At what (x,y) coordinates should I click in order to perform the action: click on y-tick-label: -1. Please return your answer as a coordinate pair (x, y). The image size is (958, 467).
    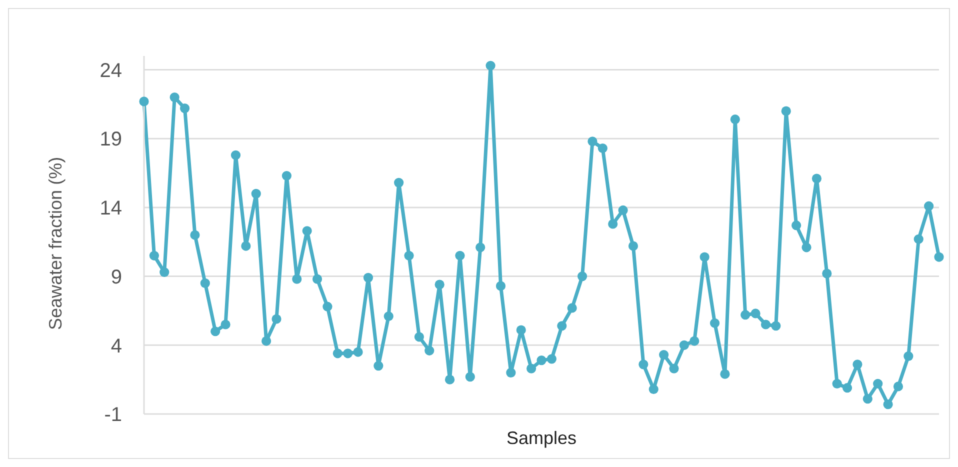
    Looking at the image, I should click on (113, 415).